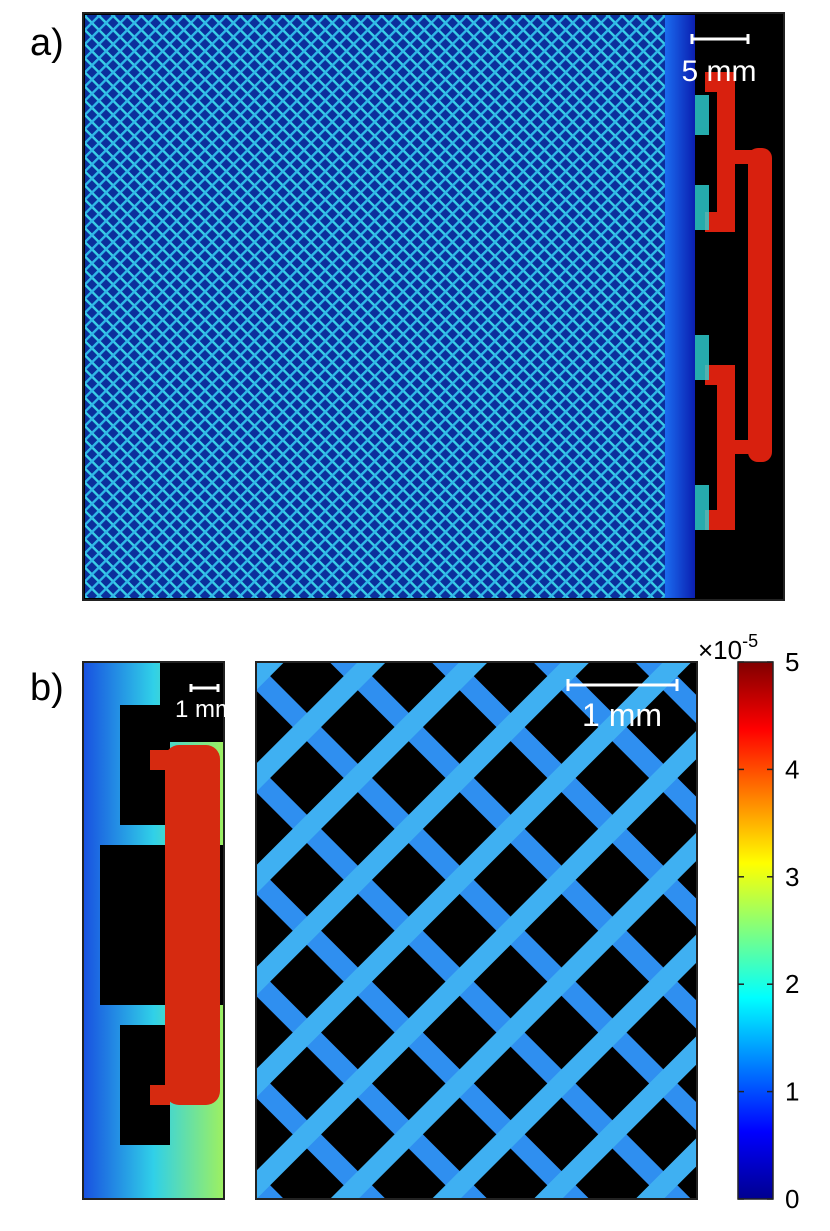  Describe the element at coordinates (792, 877) in the screenshot. I see `tick-label: 3` at that location.